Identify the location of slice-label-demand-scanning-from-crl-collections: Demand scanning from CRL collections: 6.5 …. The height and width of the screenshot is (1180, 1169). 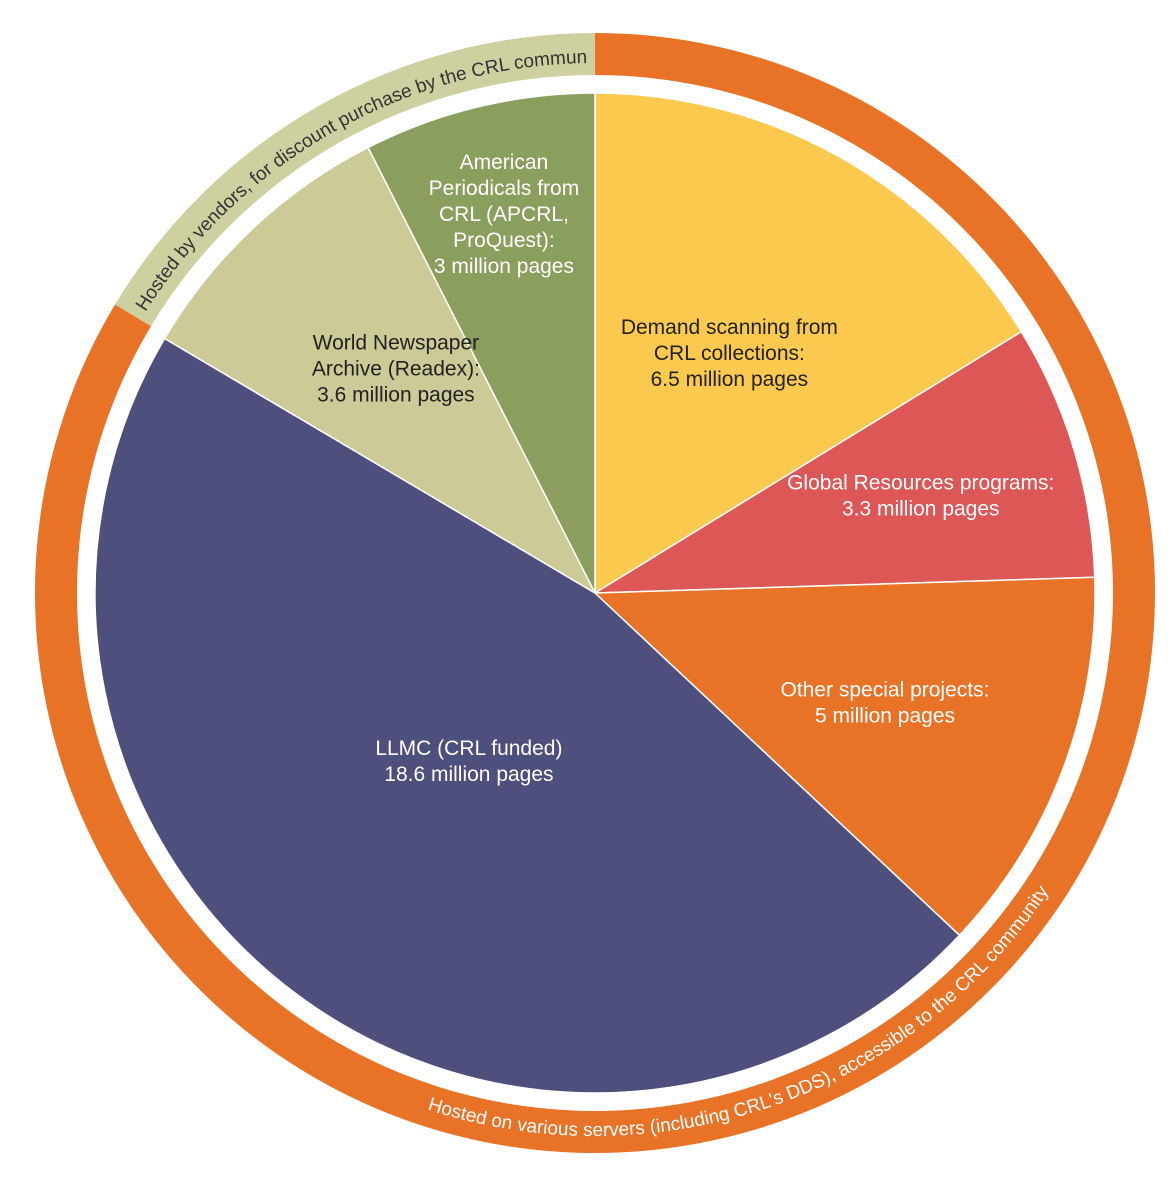
(729, 353).